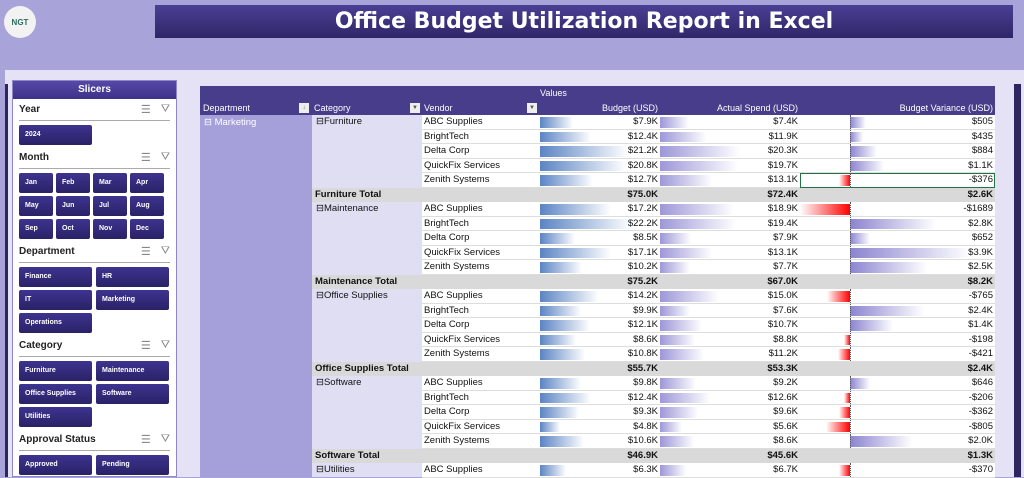  I want to click on budget-cell: $7.9K, so click(600, 122).